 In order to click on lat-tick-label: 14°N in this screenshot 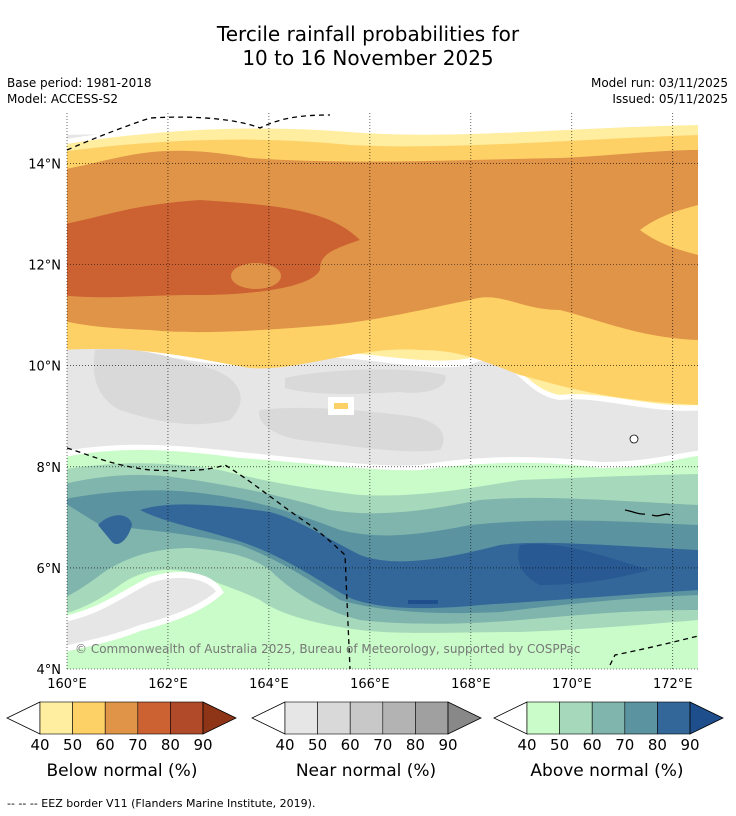, I will do `click(44, 165)`.